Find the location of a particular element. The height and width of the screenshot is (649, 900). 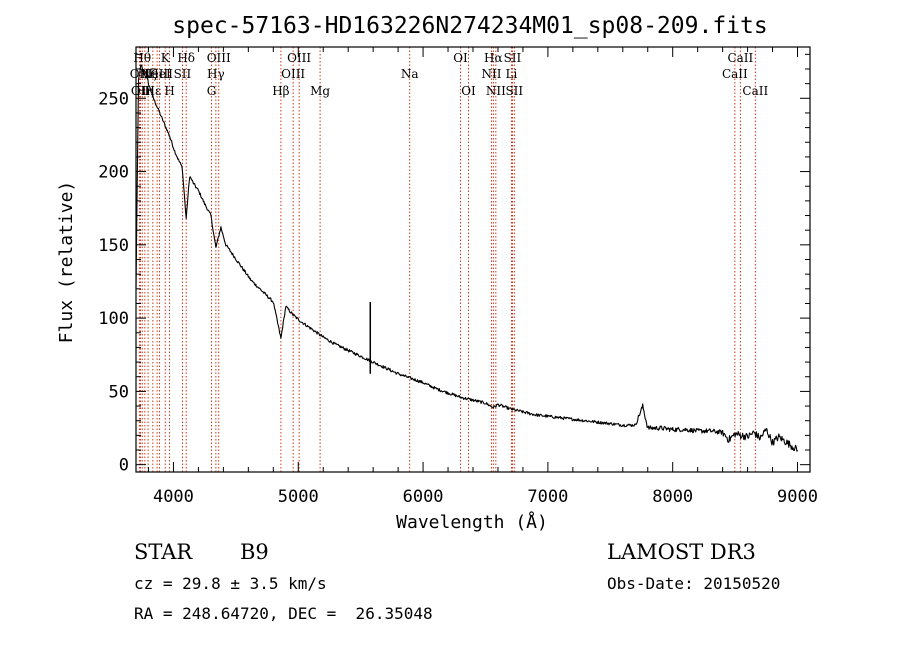

spectral-line-label: Li is located at coordinates (512, 74).